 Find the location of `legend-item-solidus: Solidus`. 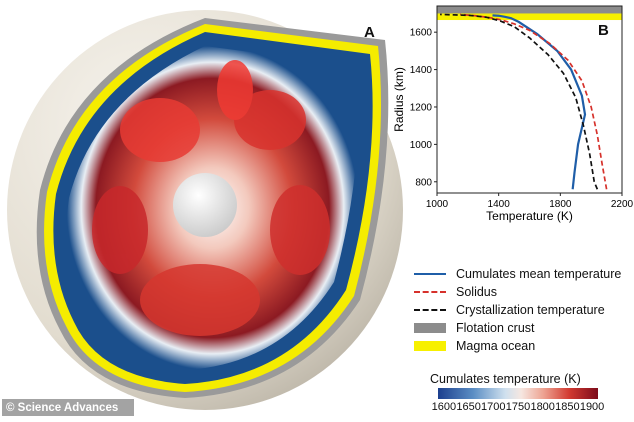

legend-item-solidus: Solidus is located at coordinates (517, 292).